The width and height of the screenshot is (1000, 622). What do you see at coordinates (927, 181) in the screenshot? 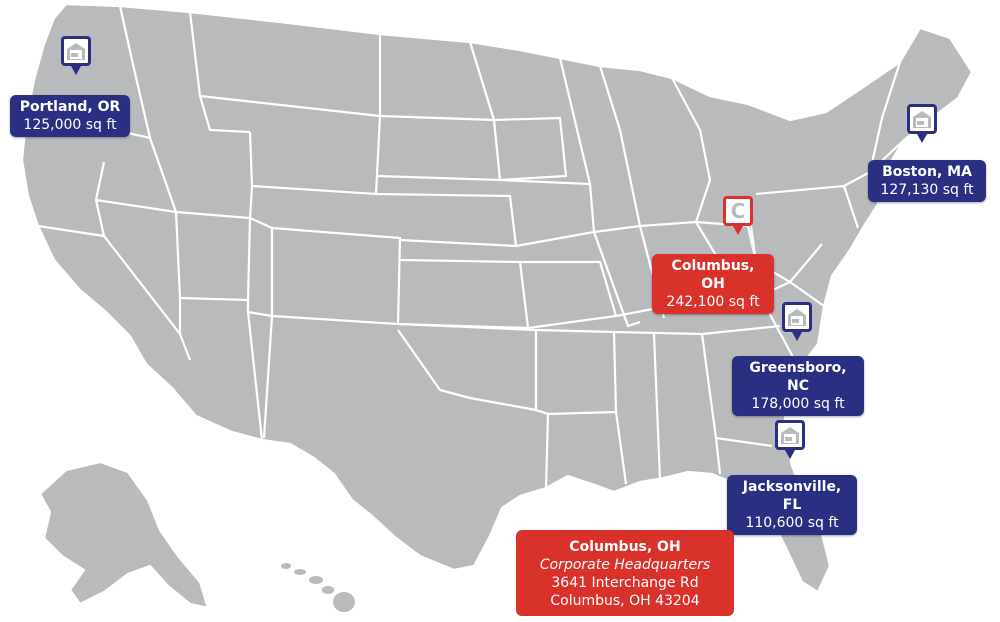
I see `location-label-boston: Boston, MA 127,130 sq ft` at bounding box center [927, 181].